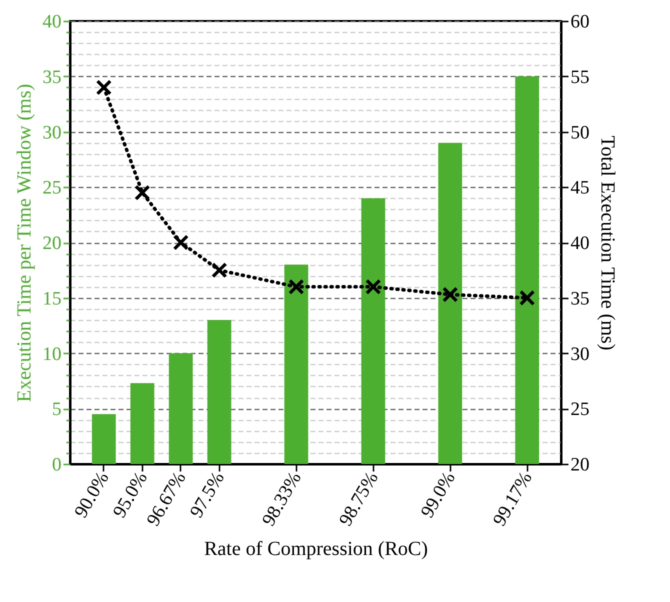 Image resolution: width=670 pixels, height=602 pixels. What do you see at coordinates (57, 409) in the screenshot?
I see `y-tick-label: 5` at bounding box center [57, 409].